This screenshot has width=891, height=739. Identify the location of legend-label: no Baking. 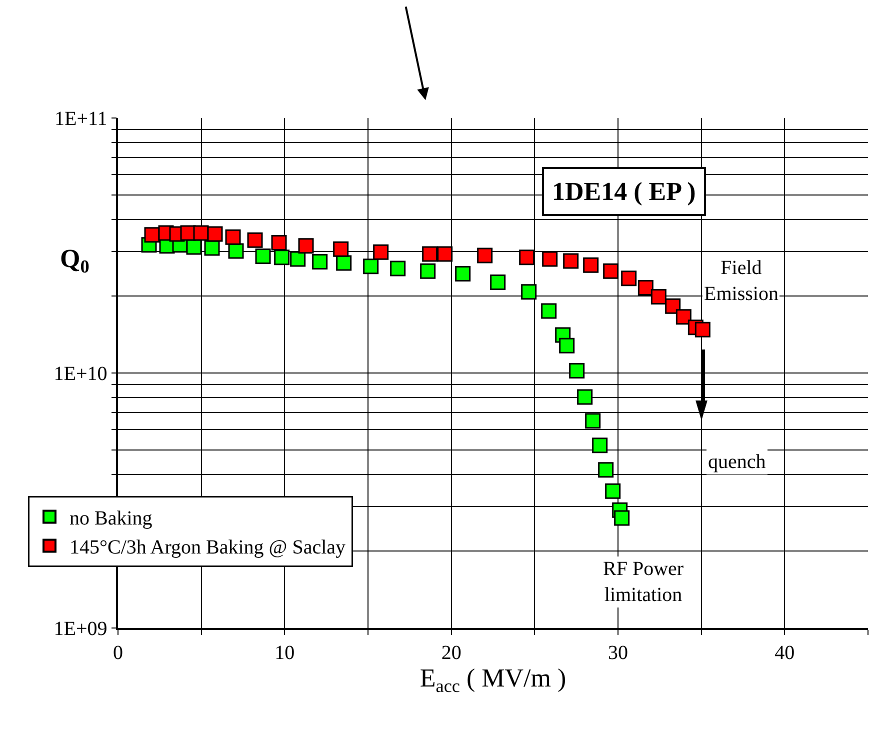
(111, 519).